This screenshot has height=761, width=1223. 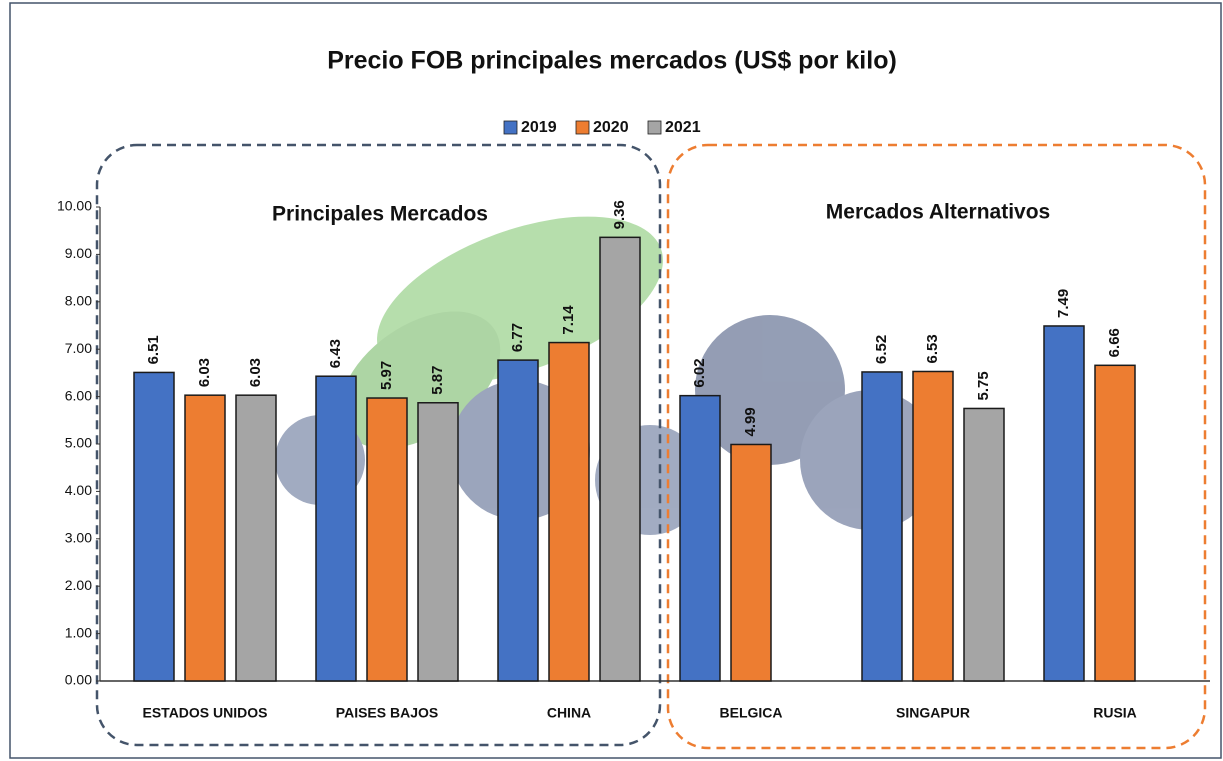 I want to click on y-tick-label: 3.00, so click(x=78, y=538).